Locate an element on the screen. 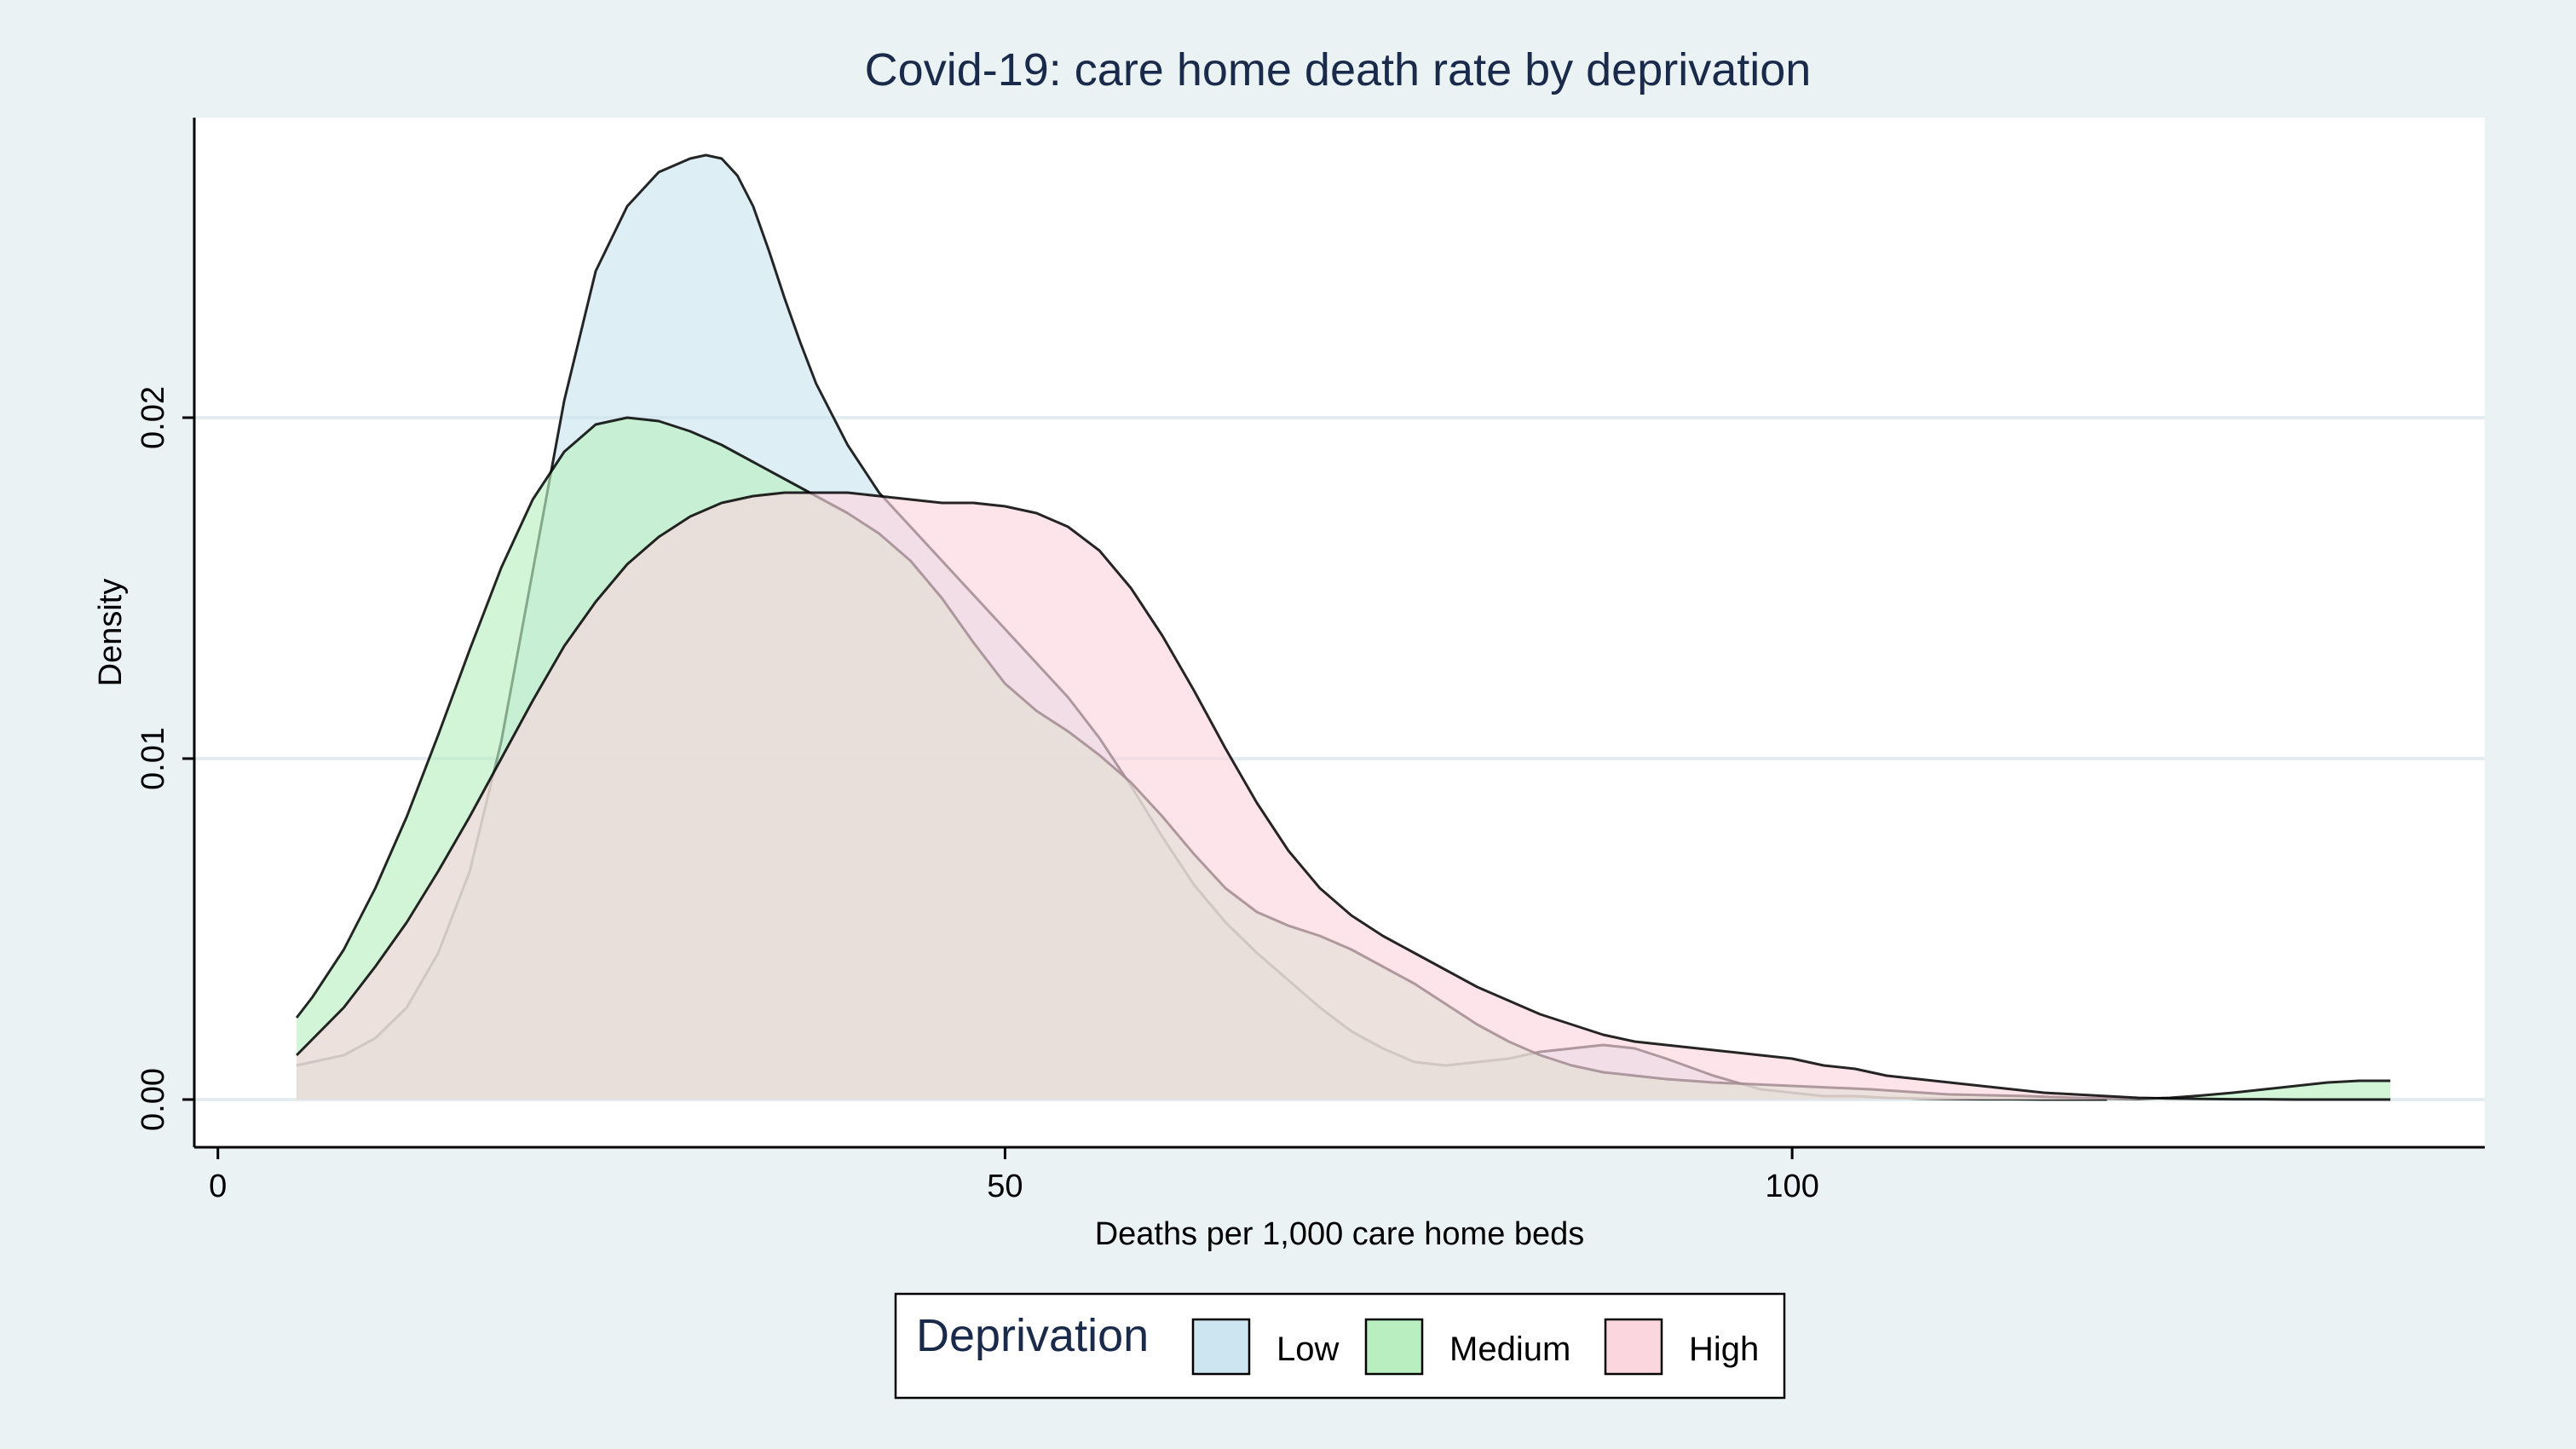  legend-key-low is located at coordinates (1221, 1347).